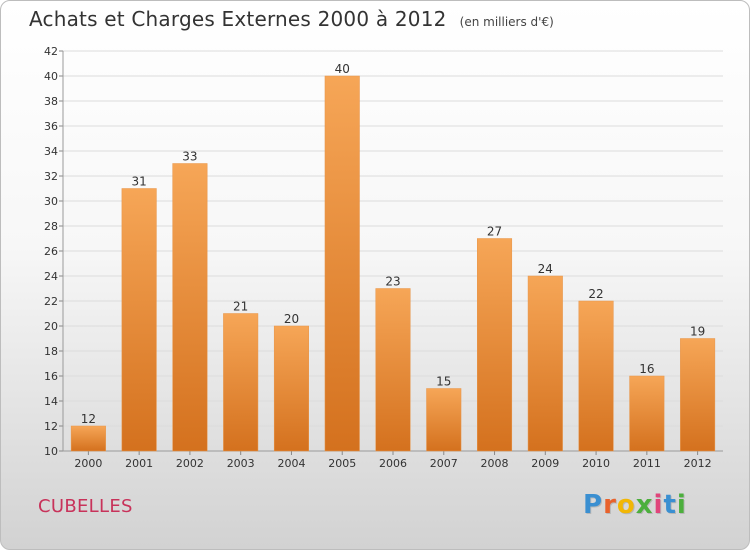 This screenshot has width=750, height=550. Describe the element at coordinates (51, 376) in the screenshot. I see `y-tick-label: 16` at that location.